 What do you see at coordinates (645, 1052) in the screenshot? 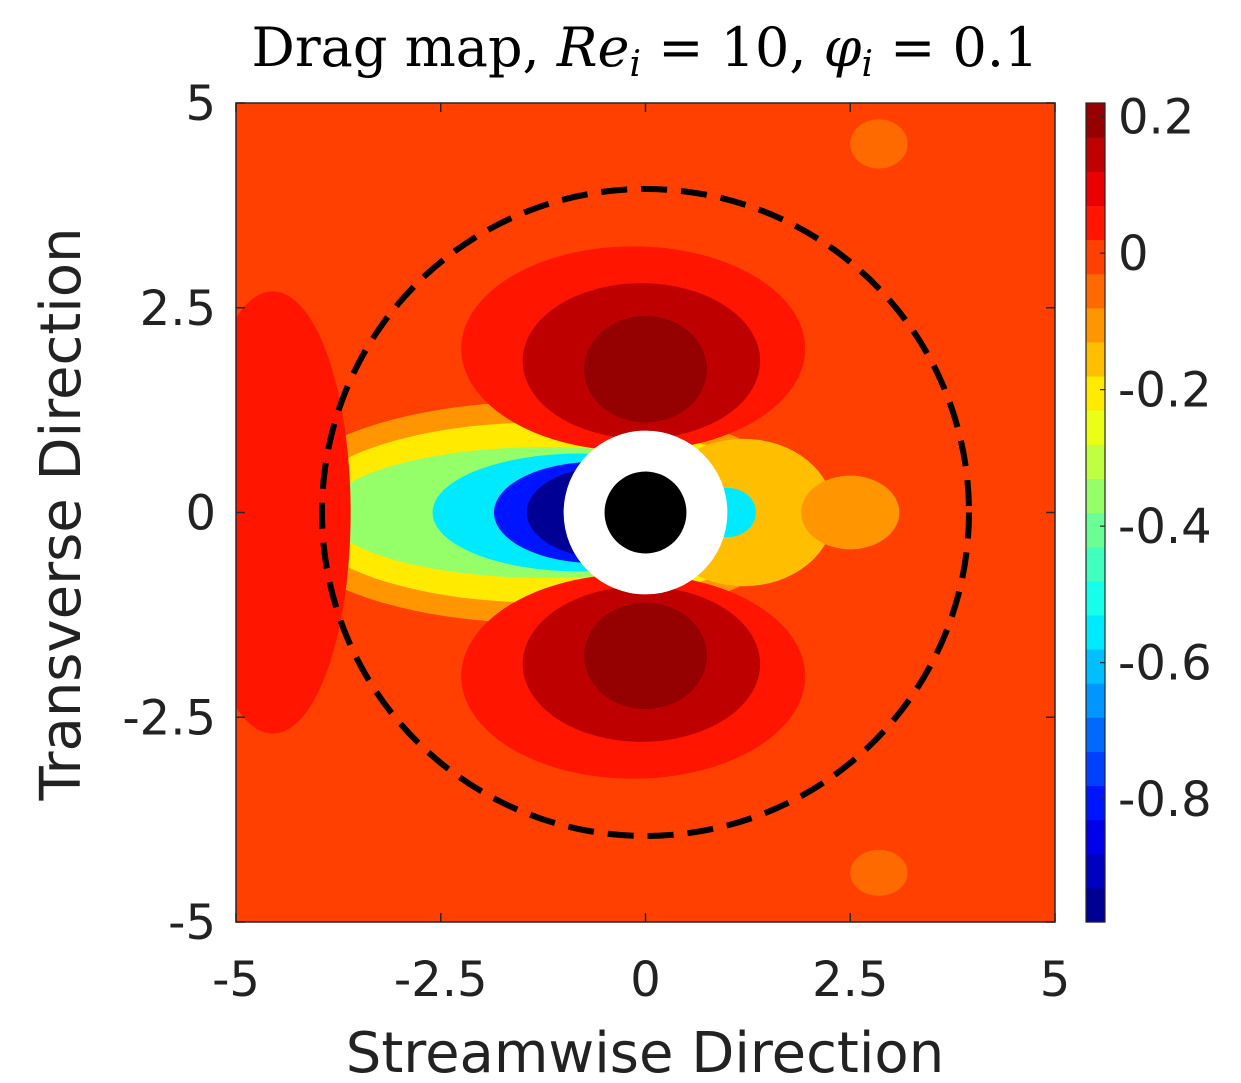
I see `x-axis-label: Streamwise Direction` at bounding box center [645, 1052].